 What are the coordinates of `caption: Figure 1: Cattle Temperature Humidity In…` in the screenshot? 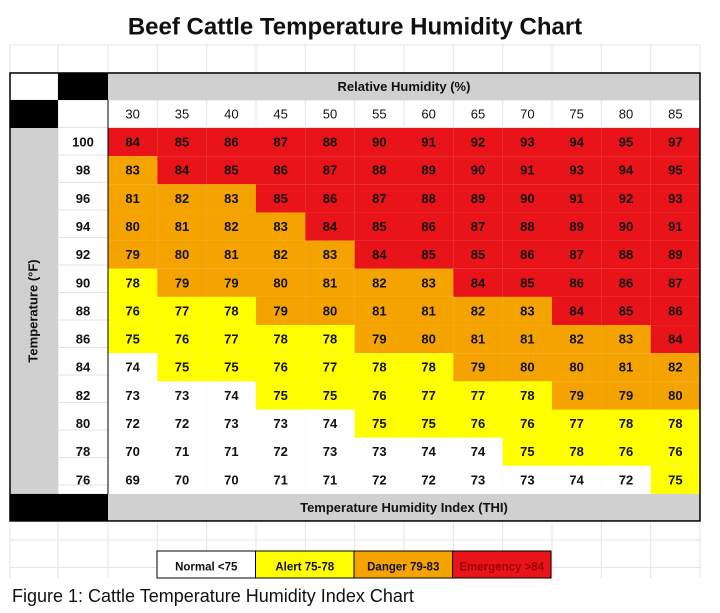 It's located at (213, 596).